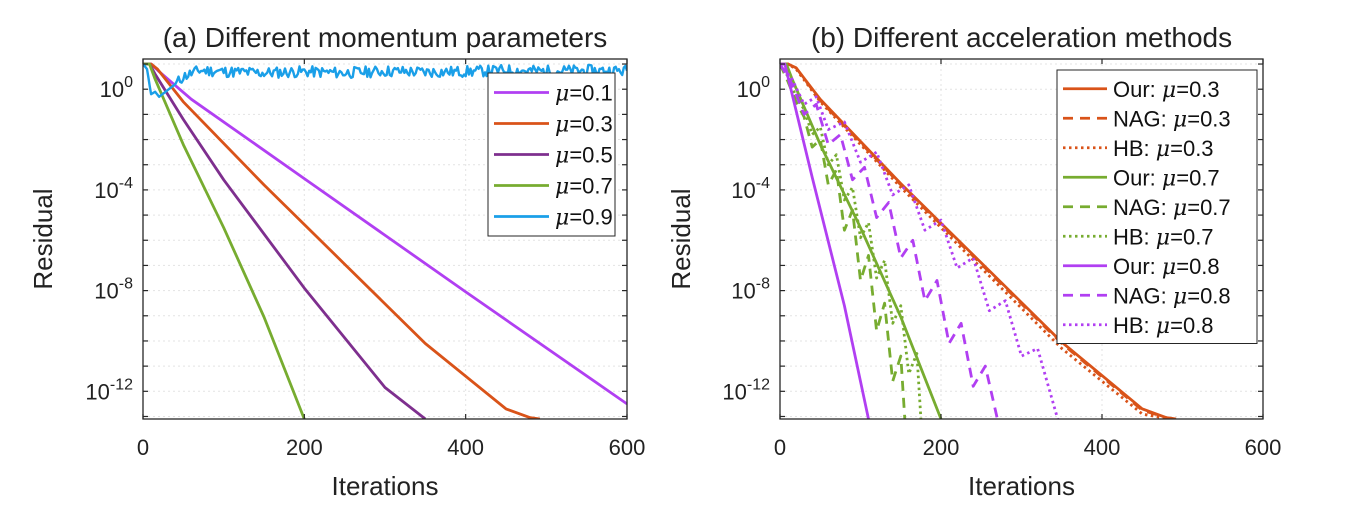 This screenshot has width=1369, height=526. What do you see at coordinates (584, 125) in the screenshot?
I see `legend-entry-1: μ=0.3` at bounding box center [584, 125].